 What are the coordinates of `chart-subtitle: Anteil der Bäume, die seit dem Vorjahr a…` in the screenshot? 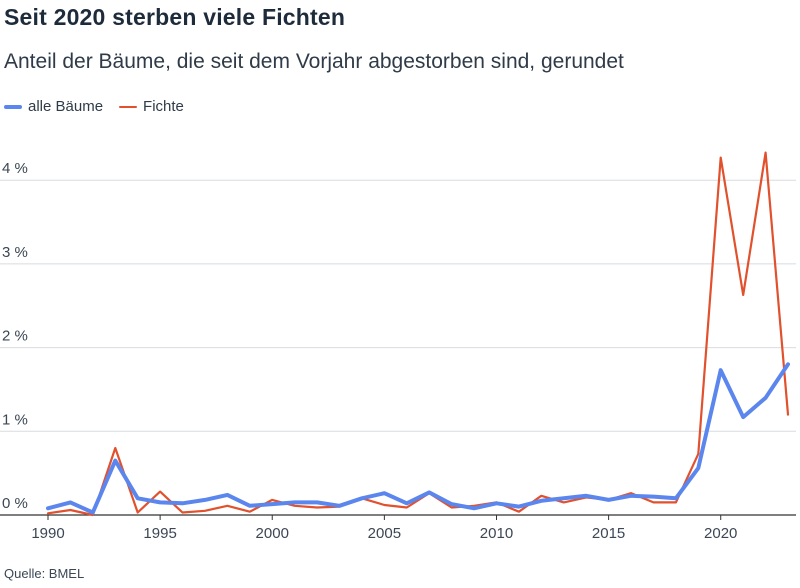 It's located at (314, 61).